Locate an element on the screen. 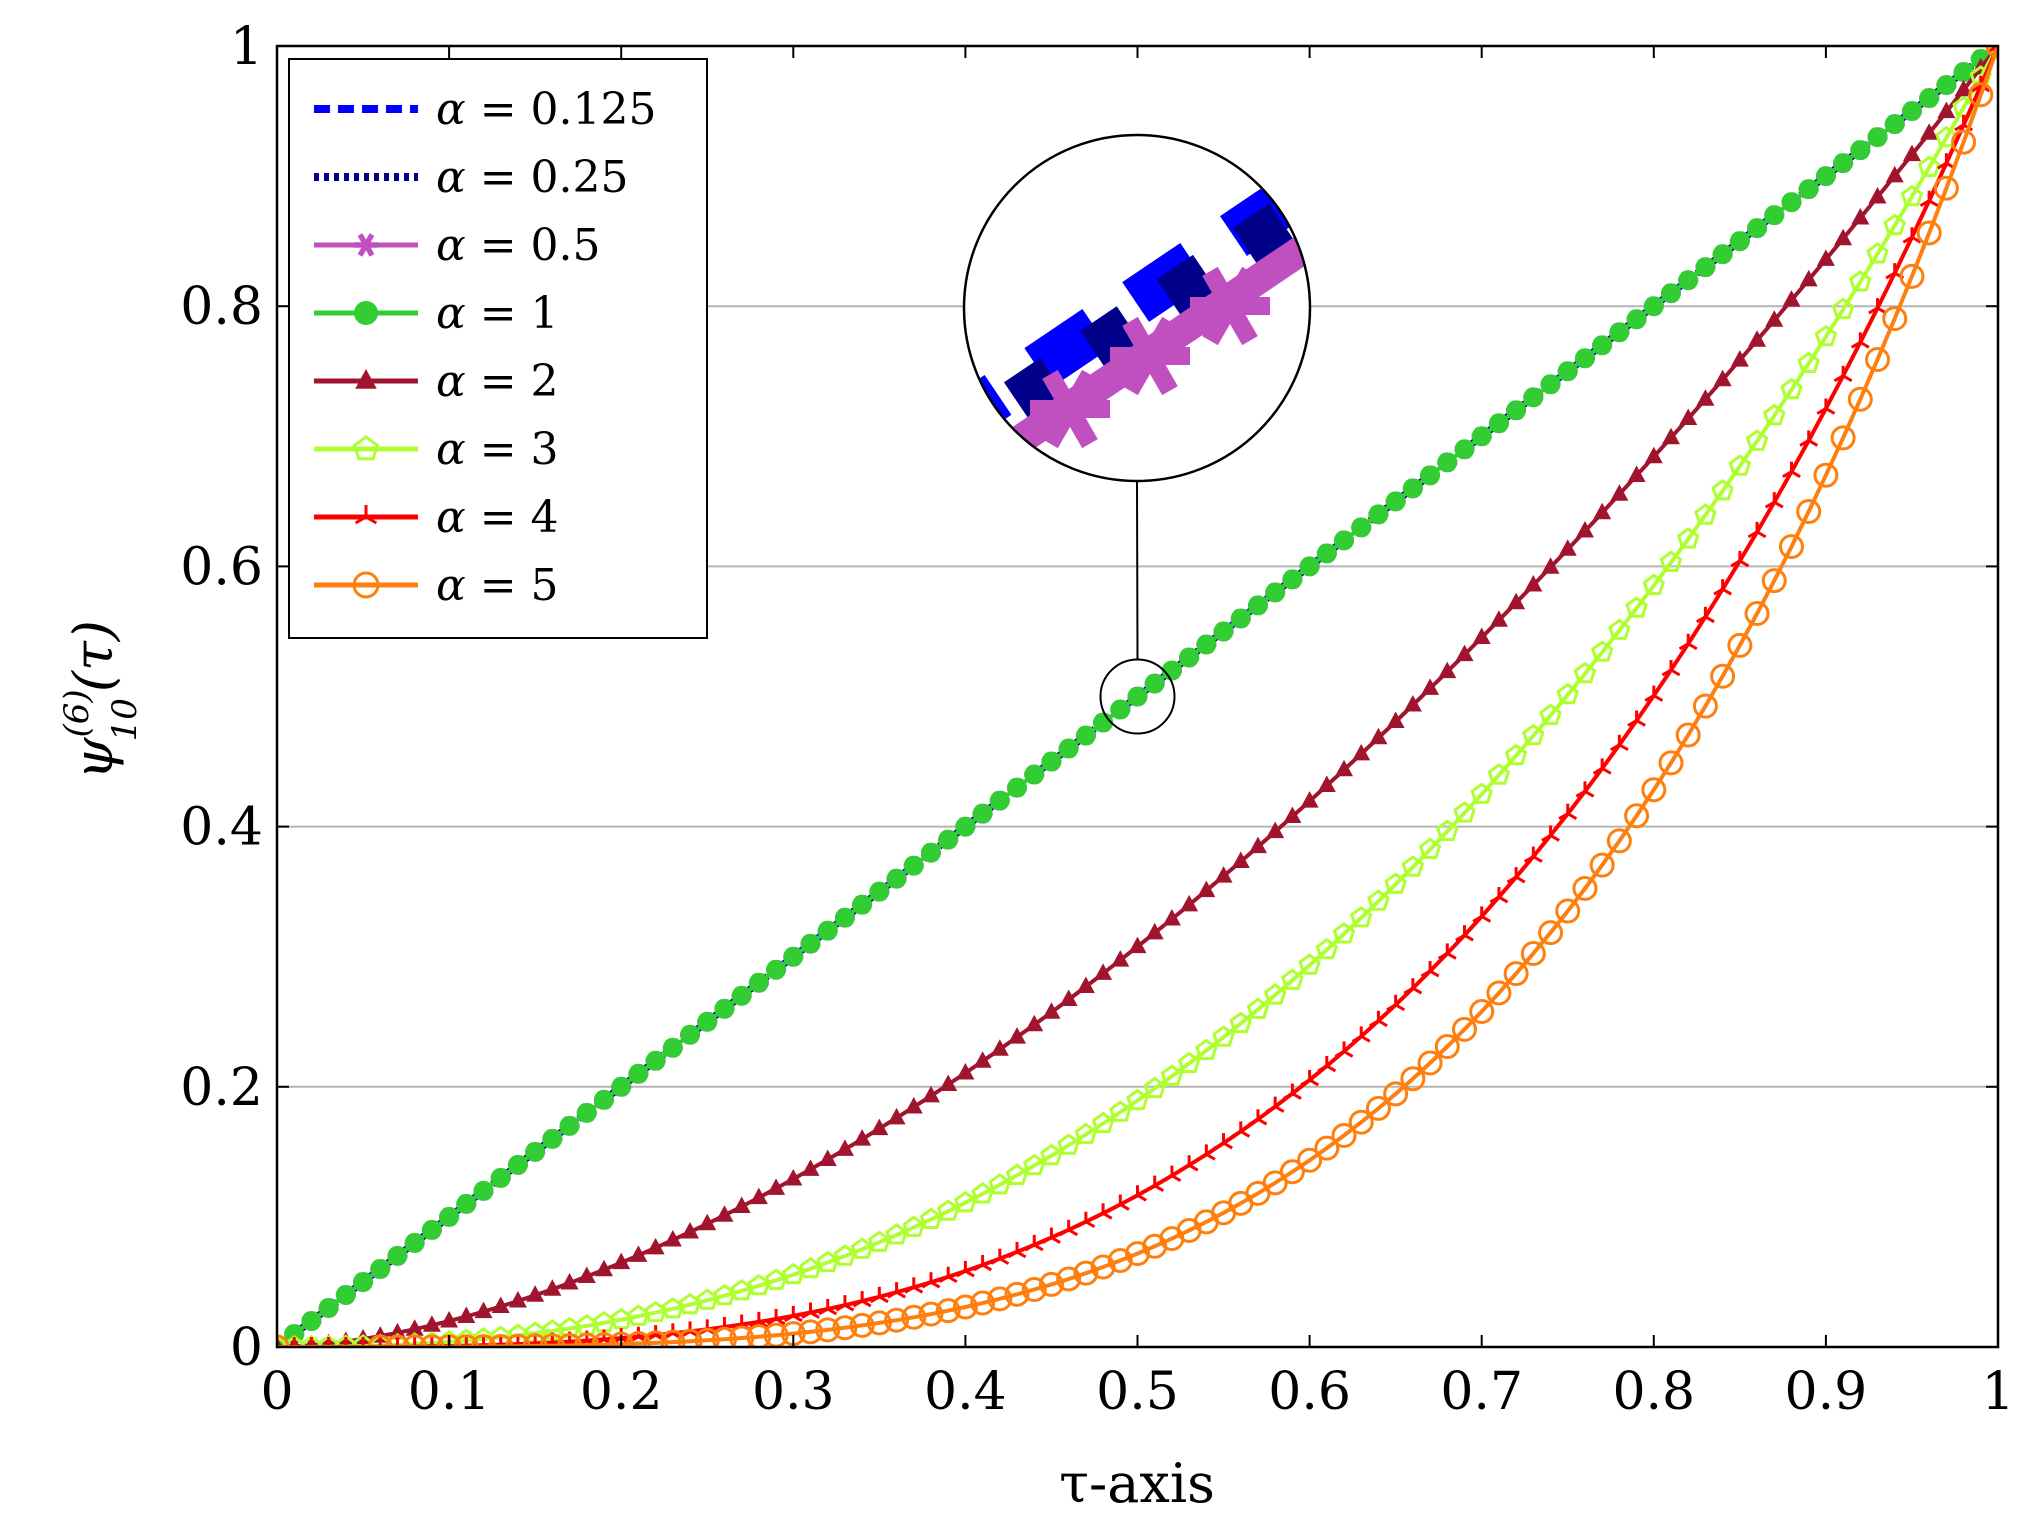  y-tick-label: 0.4 is located at coordinates (221, 828).